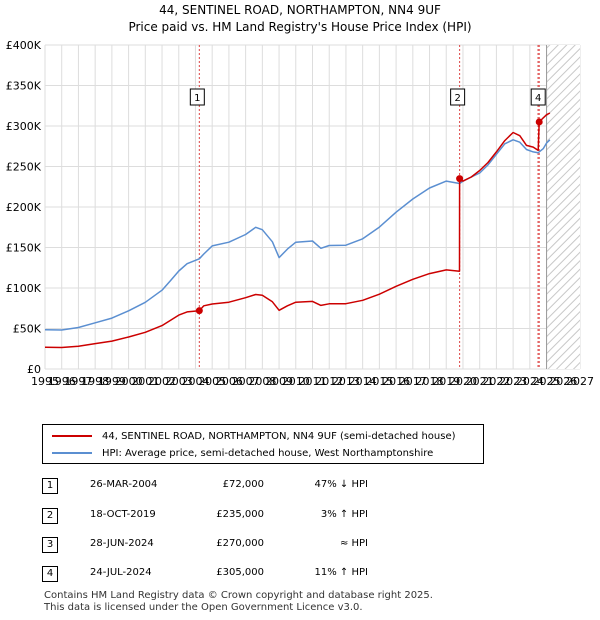 The image size is (600, 620). I want to click on x-tick-label: 2021, so click(480, 381).